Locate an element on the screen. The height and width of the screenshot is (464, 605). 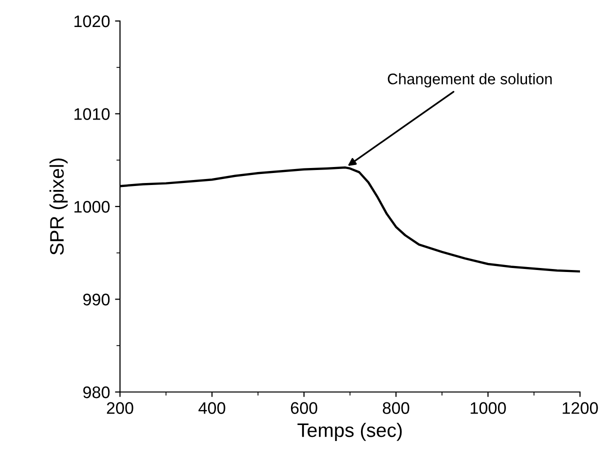
y-tick-label: 1010 is located at coordinates (92, 114).